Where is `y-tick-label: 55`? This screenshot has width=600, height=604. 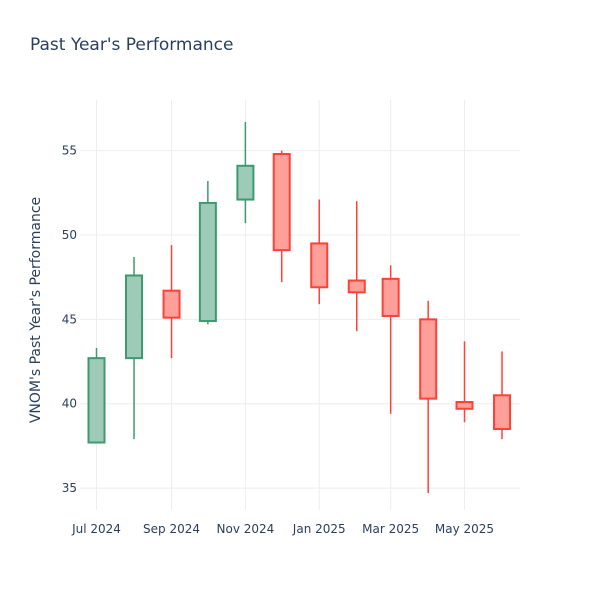
y-tick-label: 55 is located at coordinates (69, 151).